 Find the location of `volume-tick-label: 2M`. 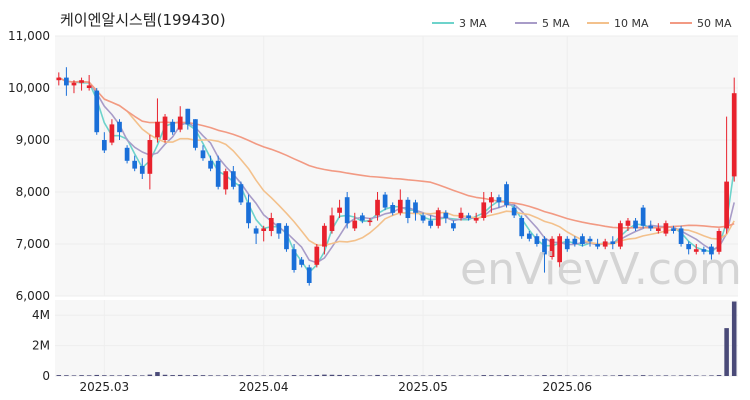

volume-tick-label: 2M is located at coordinates (41, 346).